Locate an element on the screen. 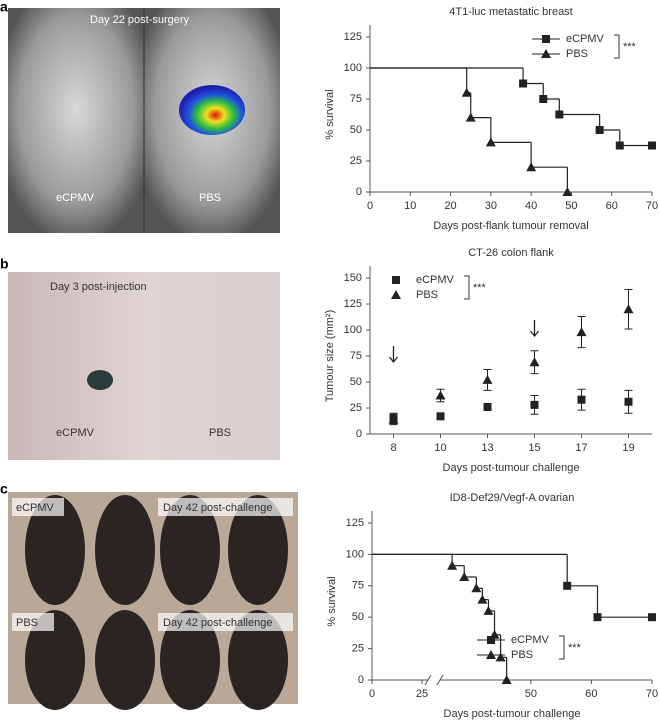 The height and width of the screenshot is (725, 660). panel-letter: a is located at coordinates (4, 7).